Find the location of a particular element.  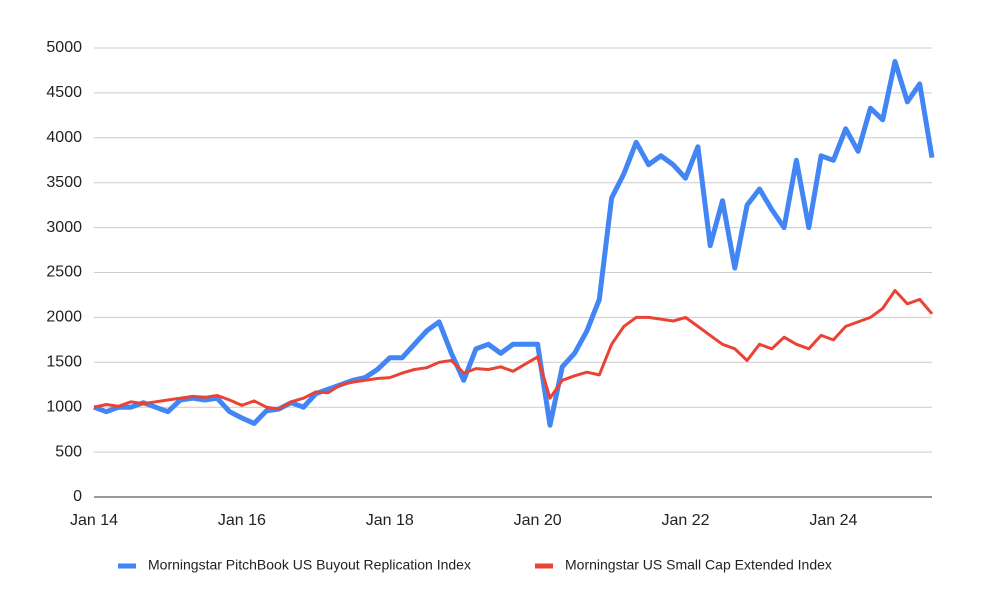

y-tick-label: 4000 is located at coordinates (64, 137).